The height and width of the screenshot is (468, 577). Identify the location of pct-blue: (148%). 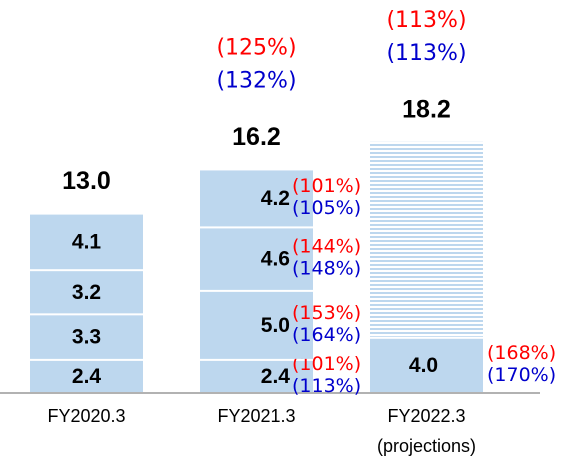
(326, 269).